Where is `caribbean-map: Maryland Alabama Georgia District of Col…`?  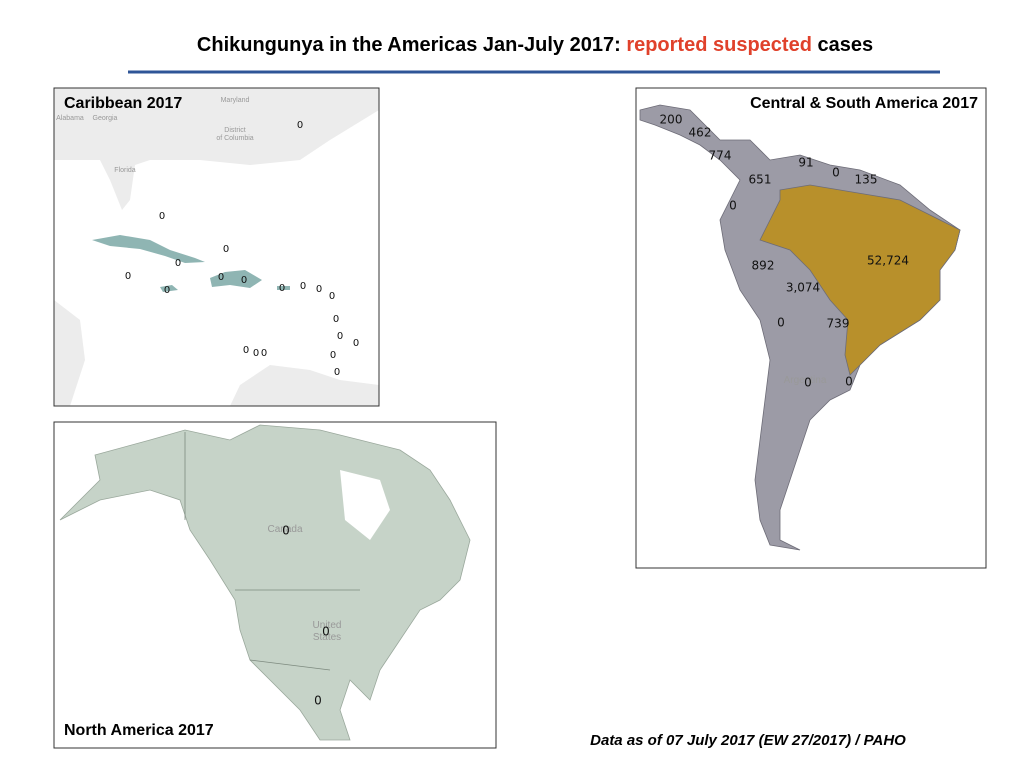
caribbean-map: Maryland Alabama Georgia District of Col… is located at coordinates (216, 247).